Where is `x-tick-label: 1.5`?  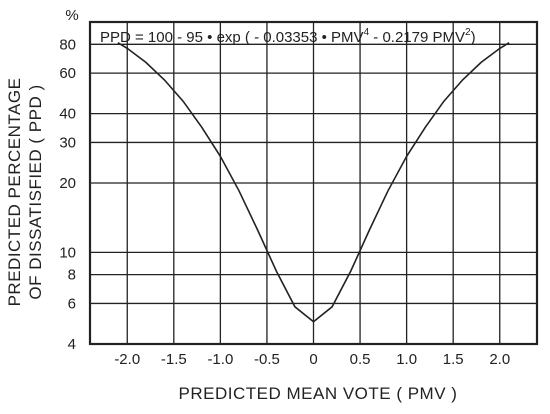
x-tick-label: 1.5 is located at coordinates (453, 359).